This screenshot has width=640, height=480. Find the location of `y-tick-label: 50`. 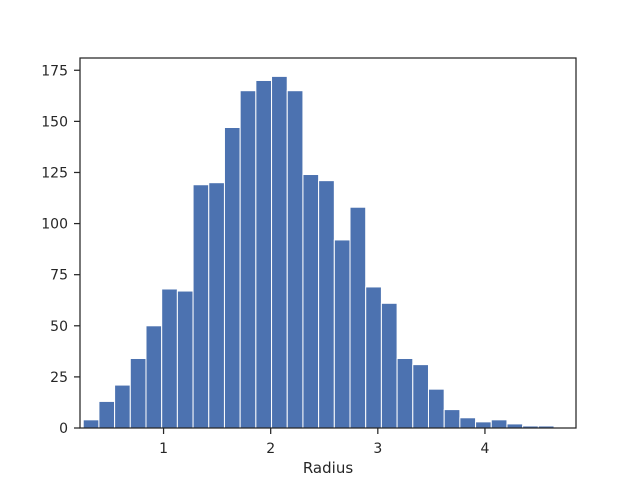

y-tick-label: 50 is located at coordinates (59, 327).